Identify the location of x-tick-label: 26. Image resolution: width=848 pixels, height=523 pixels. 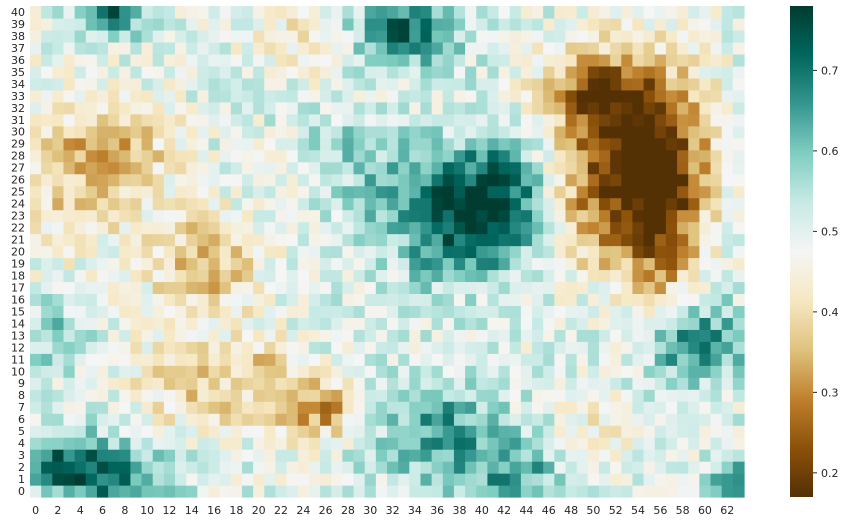
(326, 510).